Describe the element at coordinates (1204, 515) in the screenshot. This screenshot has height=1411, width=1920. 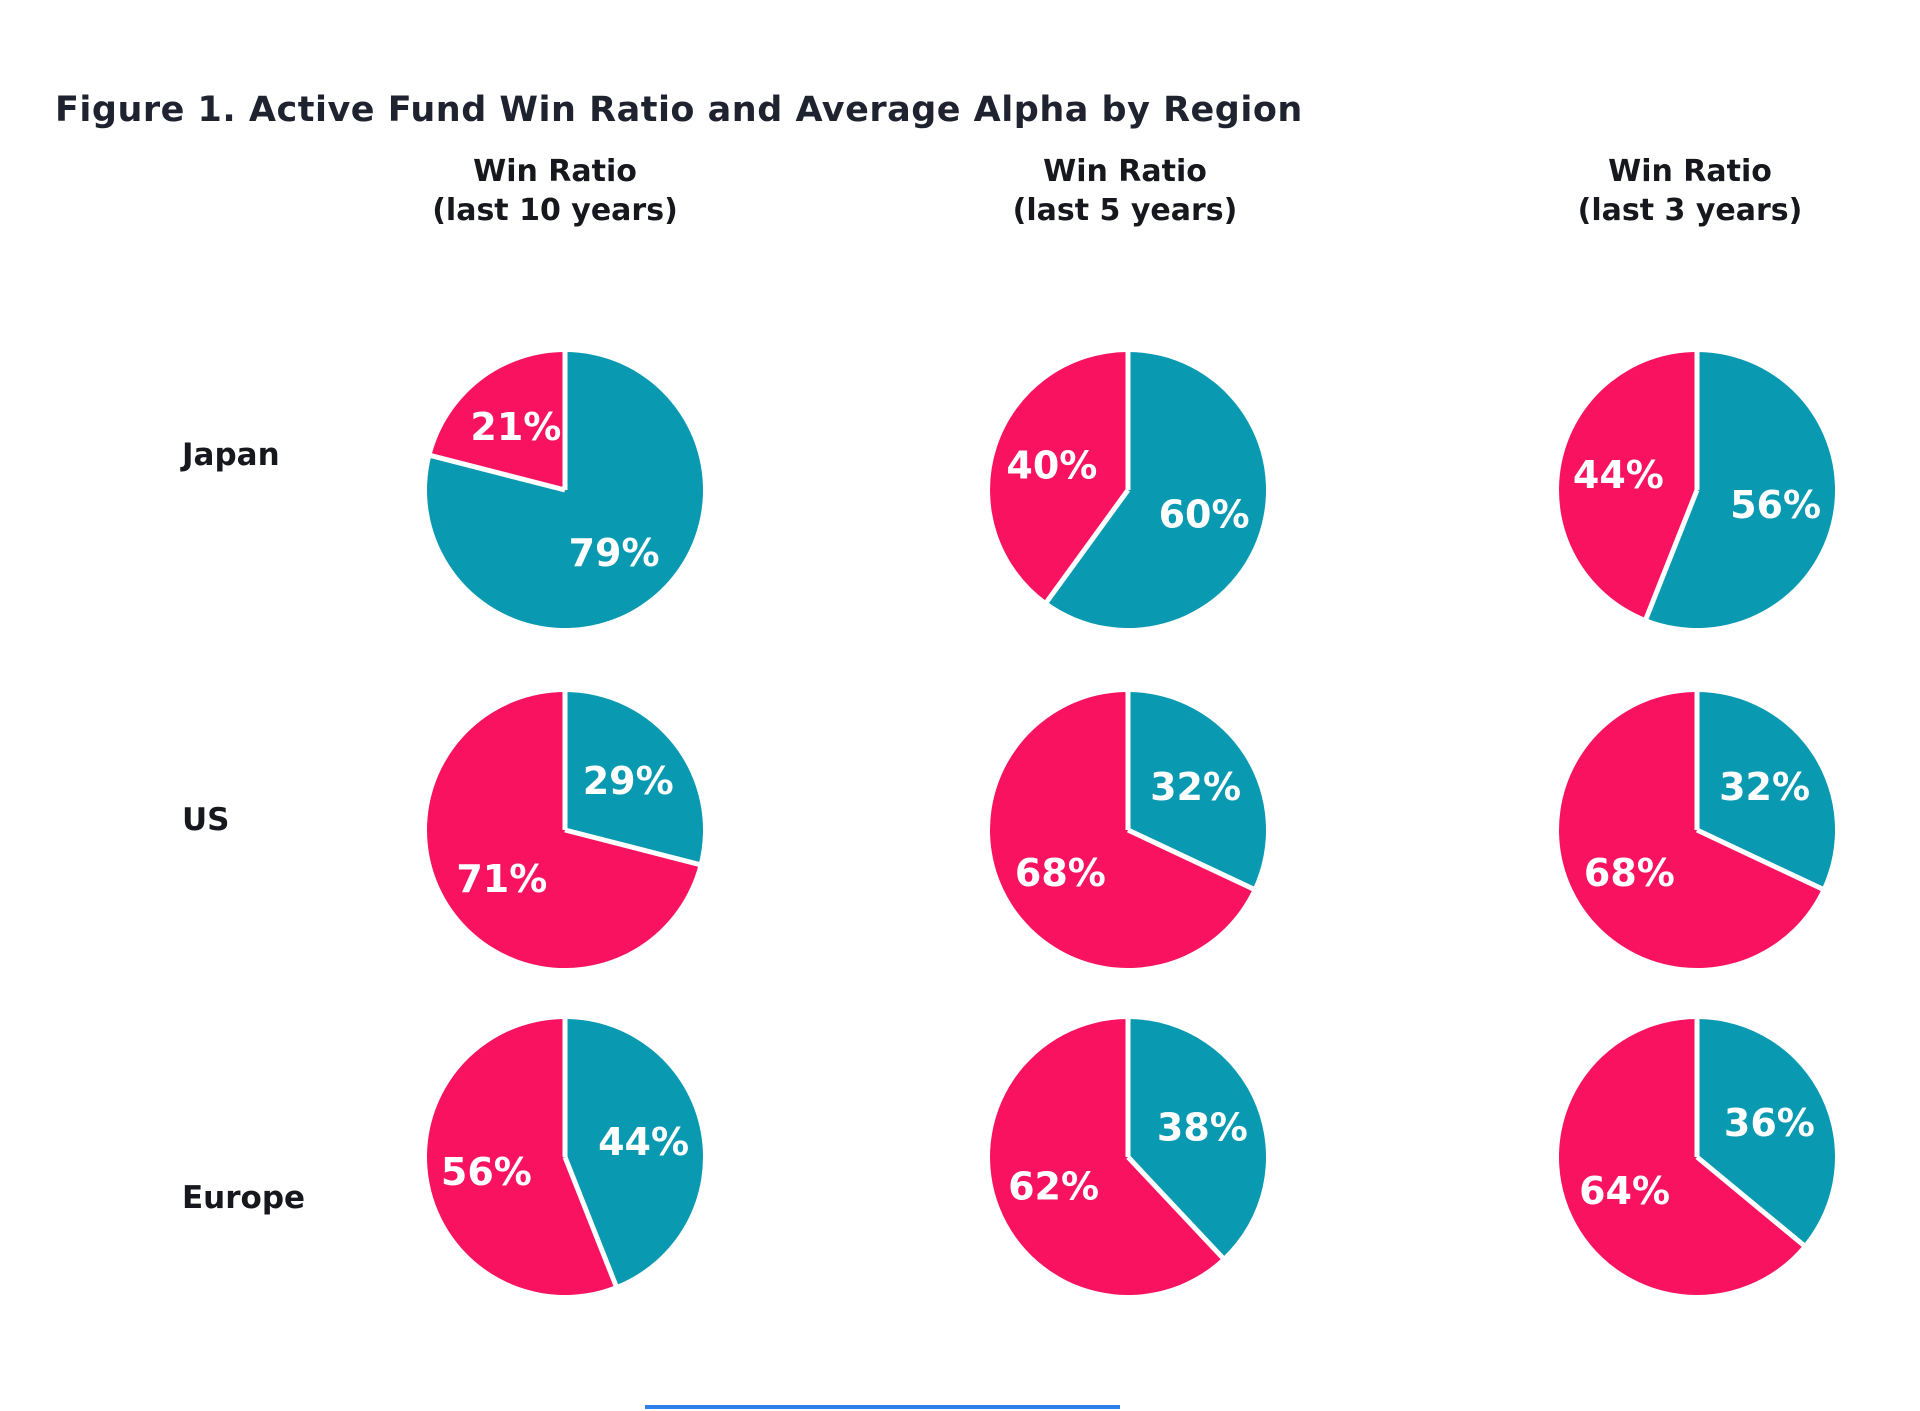
I see `teal-slice-label: 60%` at that location.